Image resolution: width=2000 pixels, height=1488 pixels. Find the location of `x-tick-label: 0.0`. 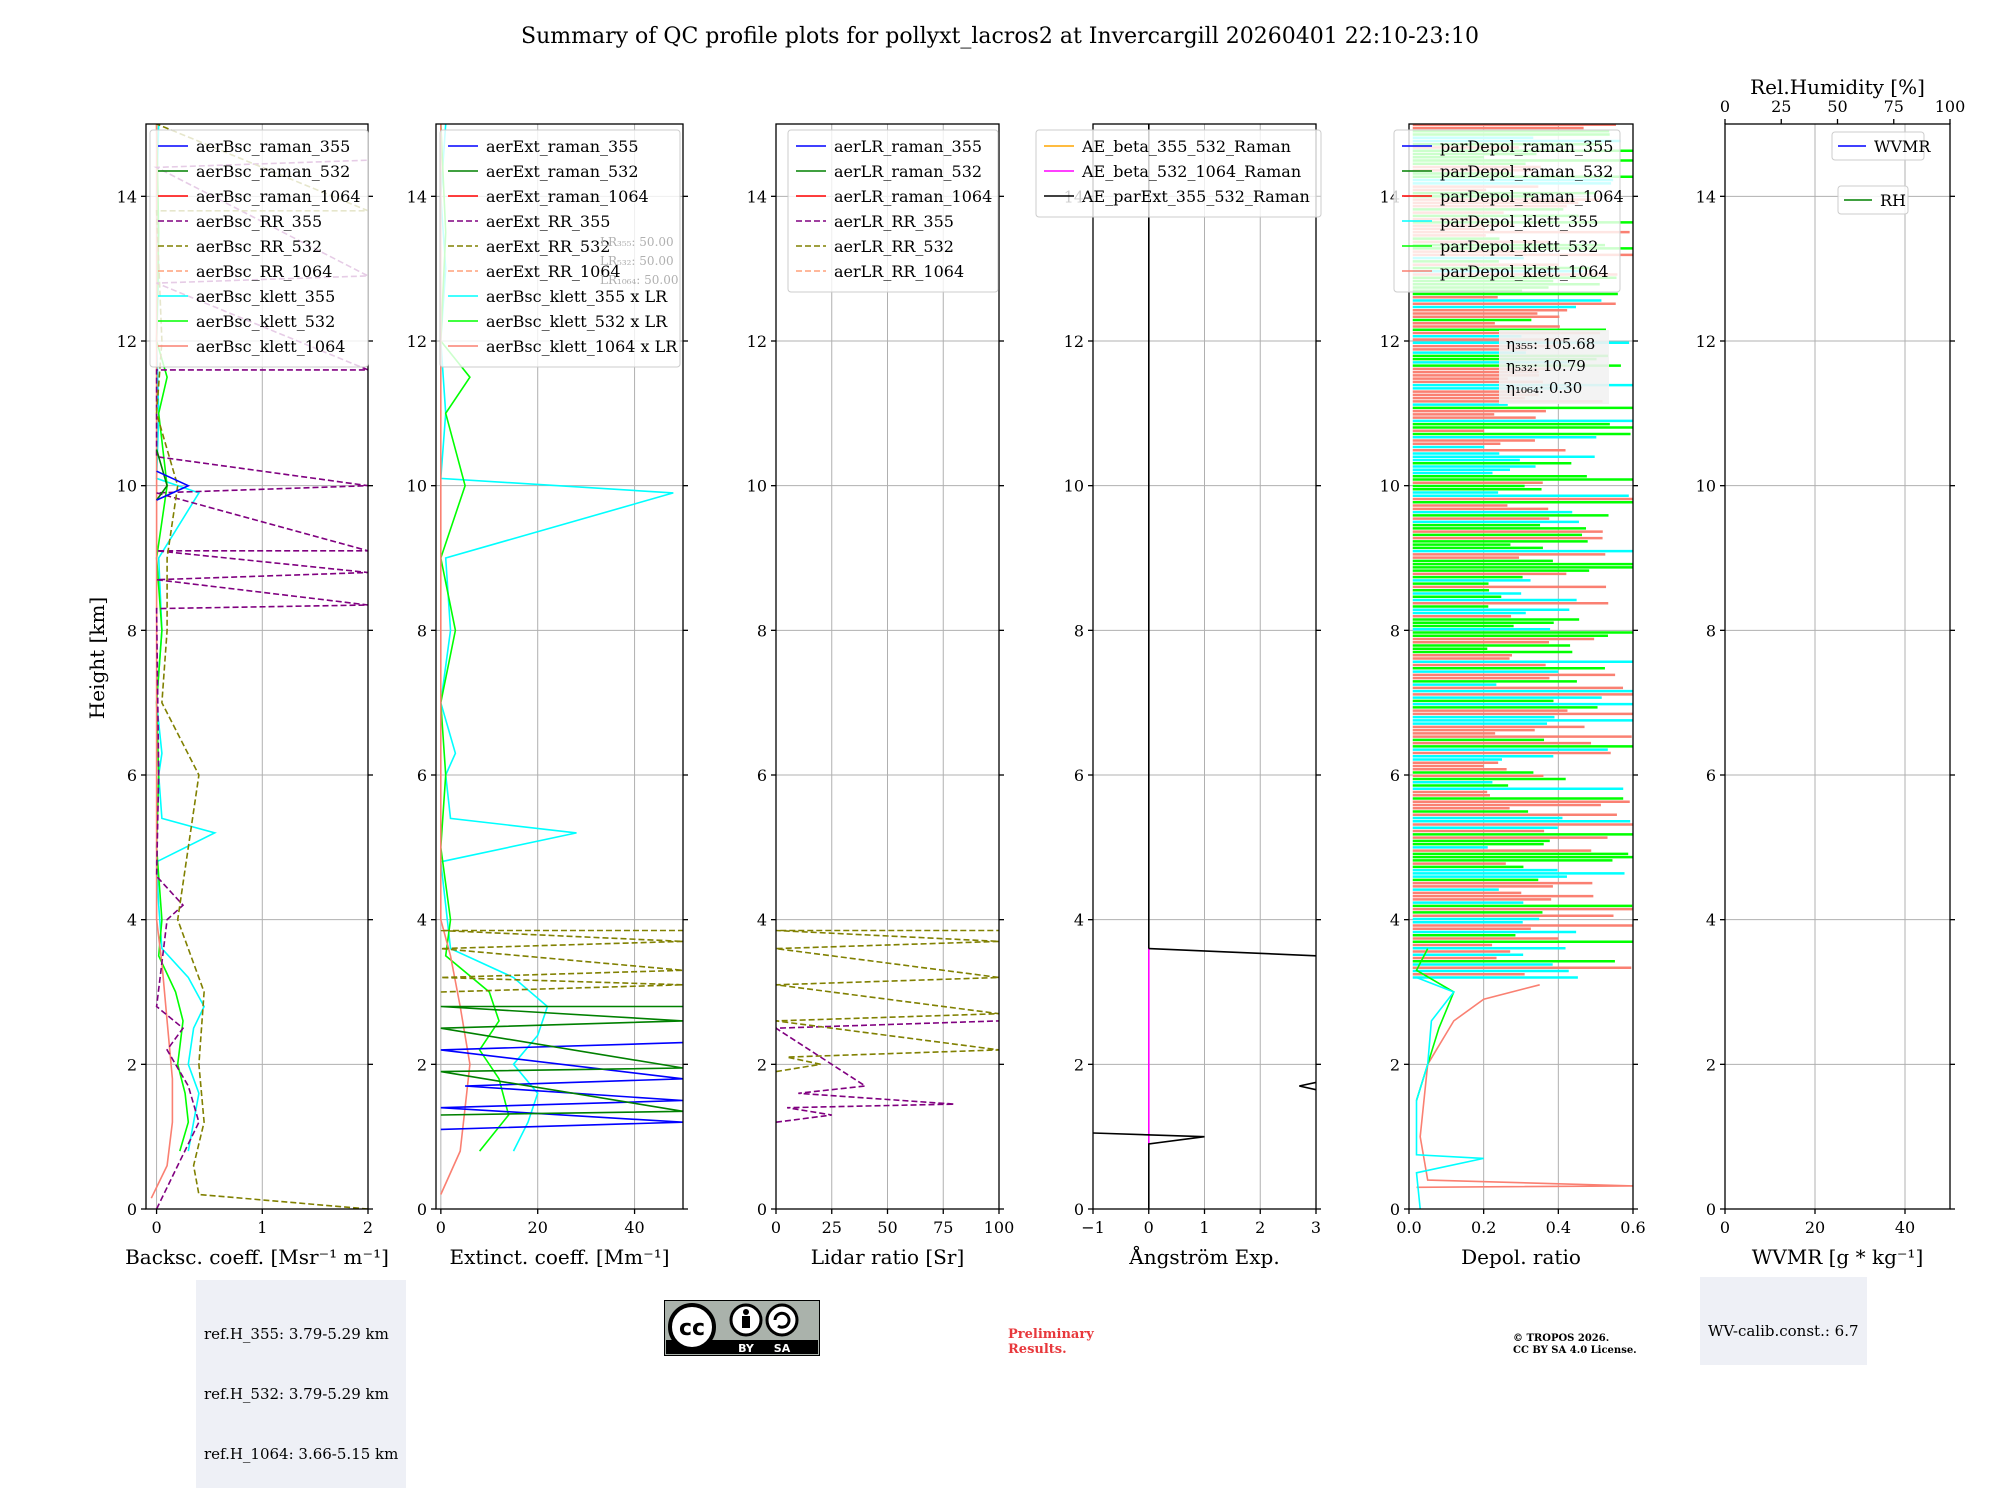

x-tick-label: 0.0 is located at coordinates (1408, 1227).